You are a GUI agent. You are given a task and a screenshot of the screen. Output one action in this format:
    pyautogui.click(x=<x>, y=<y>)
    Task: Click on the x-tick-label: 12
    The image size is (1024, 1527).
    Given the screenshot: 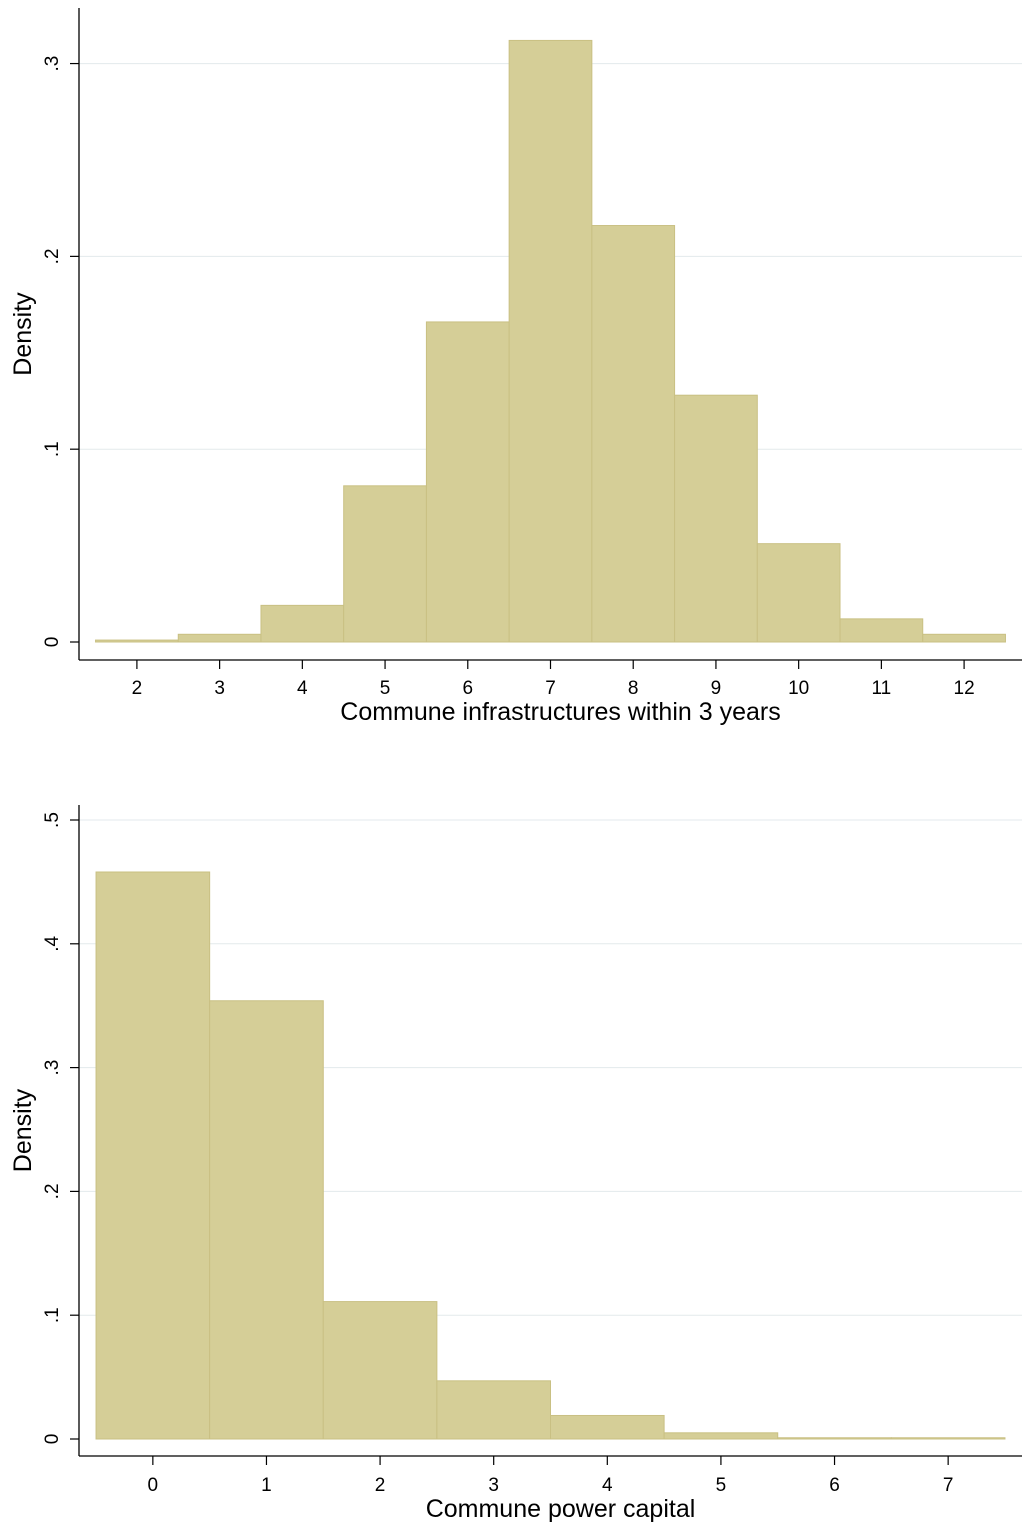 What is the action you would take?
    pyautogui.click(x=964, y=688)
    